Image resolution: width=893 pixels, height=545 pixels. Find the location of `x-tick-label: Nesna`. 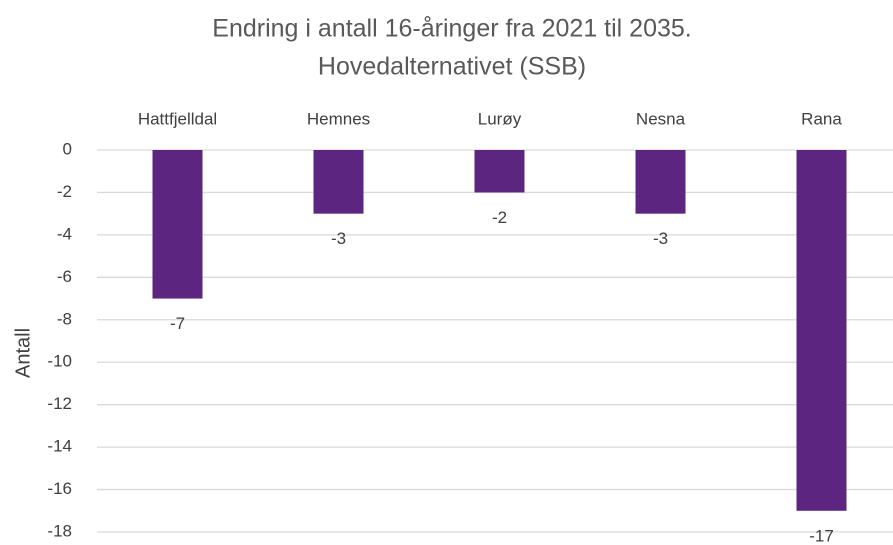

x-tick-label: Nesna is located at coordinates (661, 118).